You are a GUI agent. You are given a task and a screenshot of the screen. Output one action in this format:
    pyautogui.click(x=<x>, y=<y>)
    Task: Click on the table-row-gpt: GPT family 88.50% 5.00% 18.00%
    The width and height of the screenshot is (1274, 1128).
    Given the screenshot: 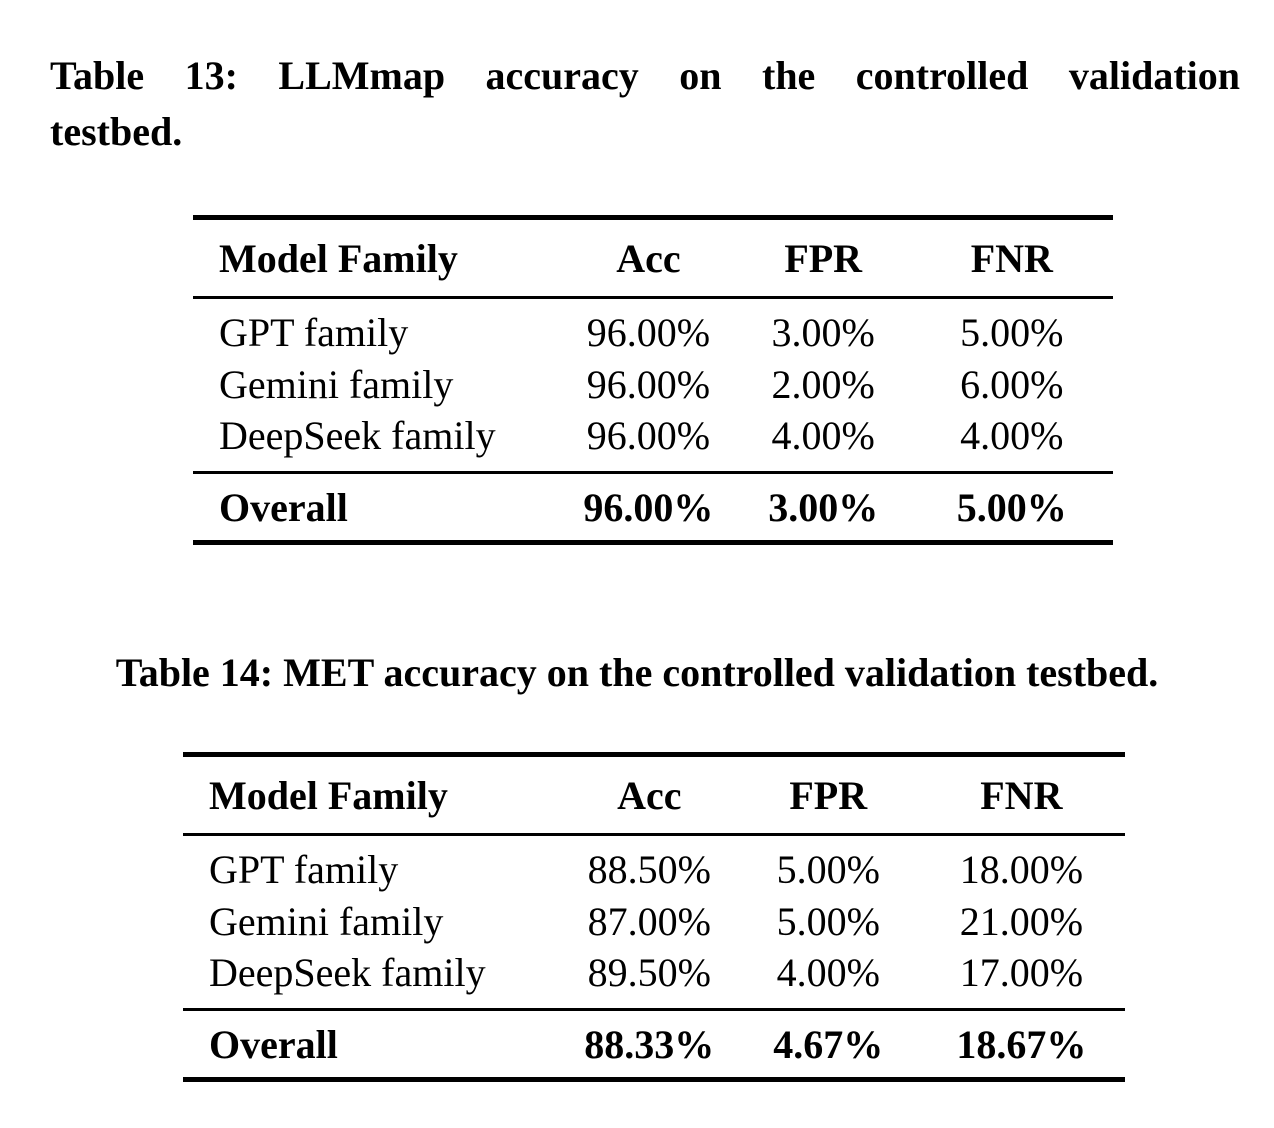 What is the action you would take?
    pyautogui.click(x=654, y=864)
    